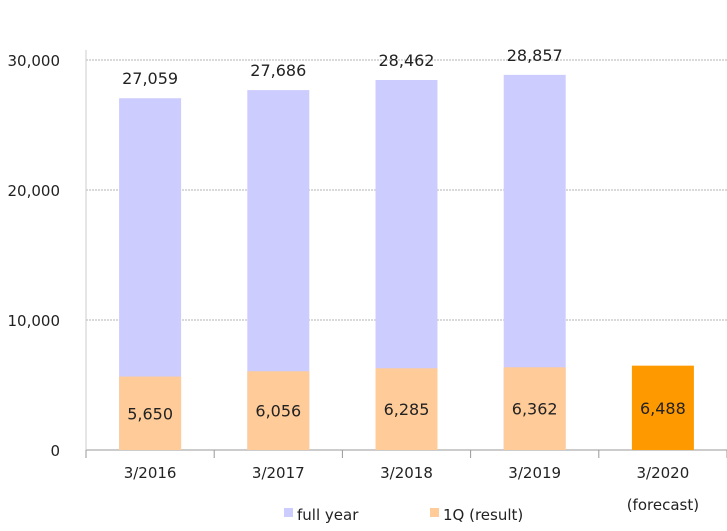 The width and height of the screenshot is (727, 531). Describe the element at coordinates (534, 473) in the screenshot. I see `x-tick-label: 3/2019` at that location.